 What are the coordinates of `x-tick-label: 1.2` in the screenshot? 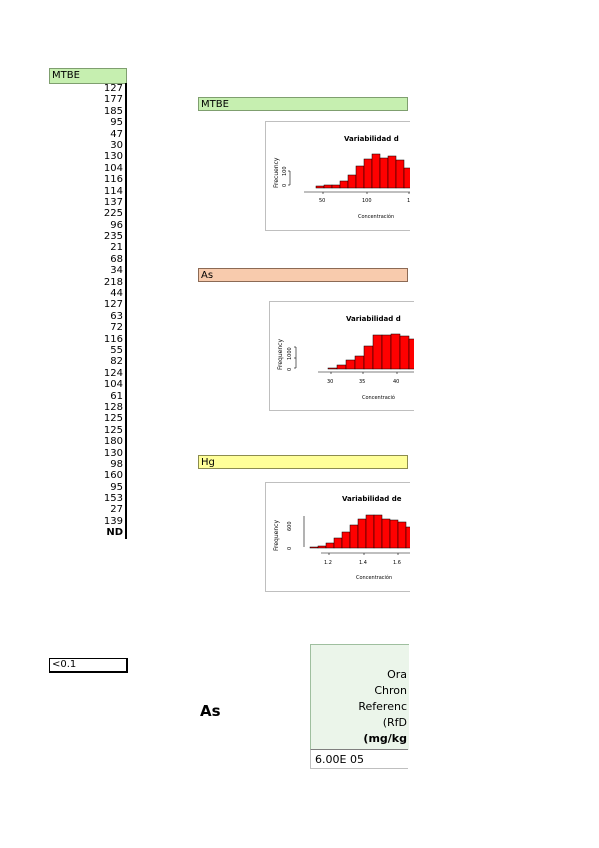 It's located at (328, 563).